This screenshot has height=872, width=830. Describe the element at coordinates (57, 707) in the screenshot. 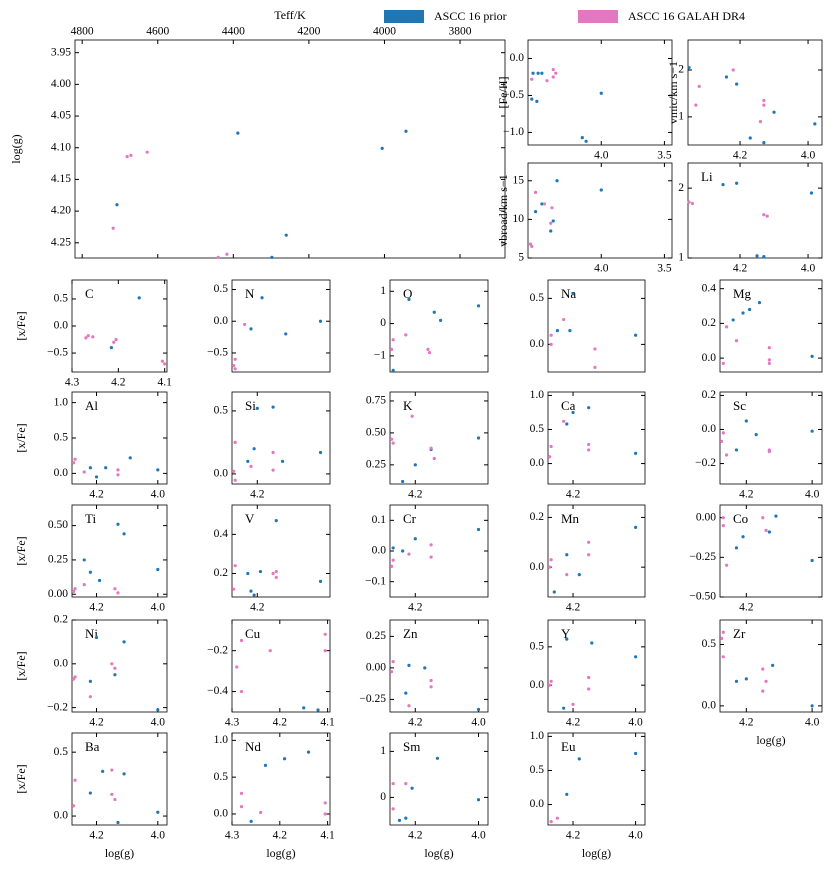

I see `y-tick-label: −0.2` at that location.